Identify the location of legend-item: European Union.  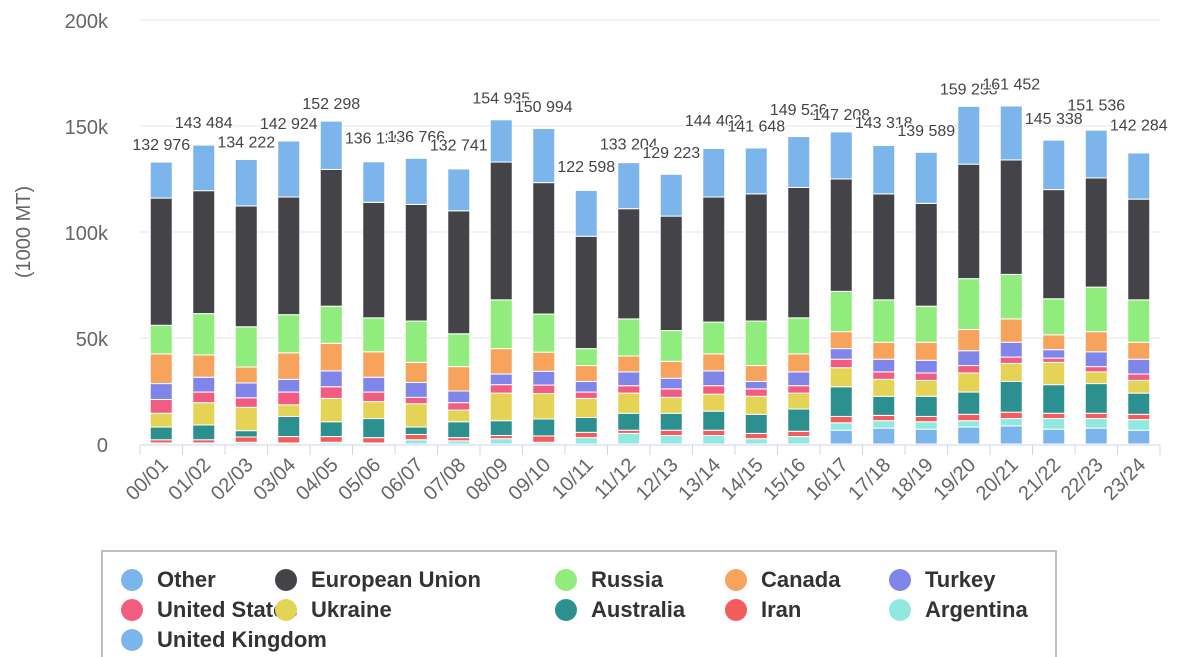
(378, 580).